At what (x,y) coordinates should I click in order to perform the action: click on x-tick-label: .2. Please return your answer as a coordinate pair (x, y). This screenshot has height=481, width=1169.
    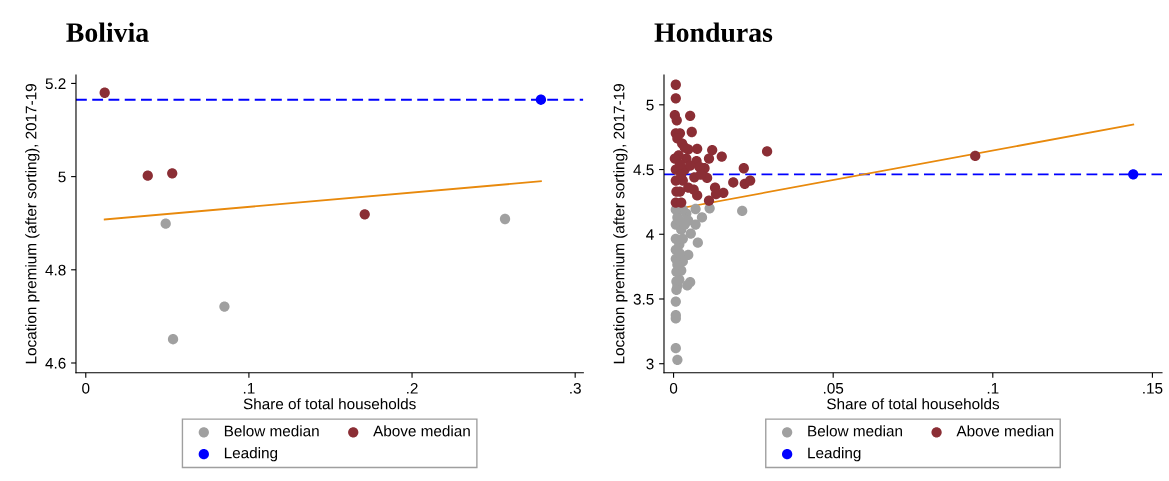
    Looking at the image, I should click on (412, 388).